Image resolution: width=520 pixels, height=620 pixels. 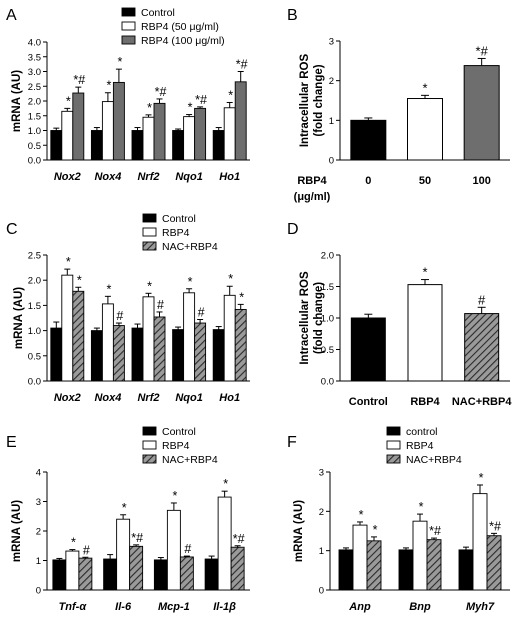 I want to click on y-tick-label-E: 1, so click(x=38, y=561).